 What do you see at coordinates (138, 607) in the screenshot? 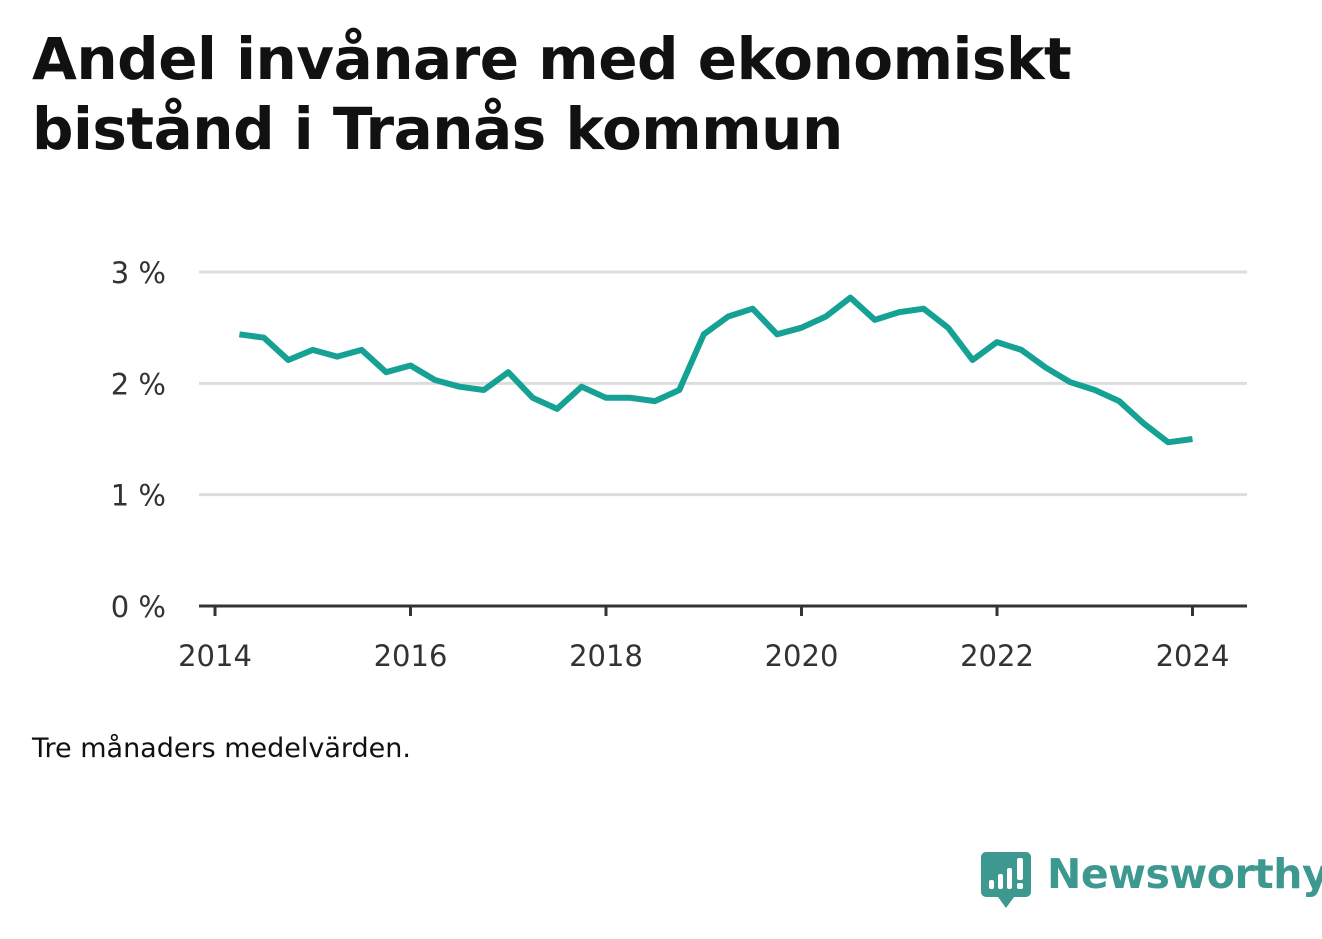
I see `y-tick-label: 0 %` at bounding box center [138, 607].